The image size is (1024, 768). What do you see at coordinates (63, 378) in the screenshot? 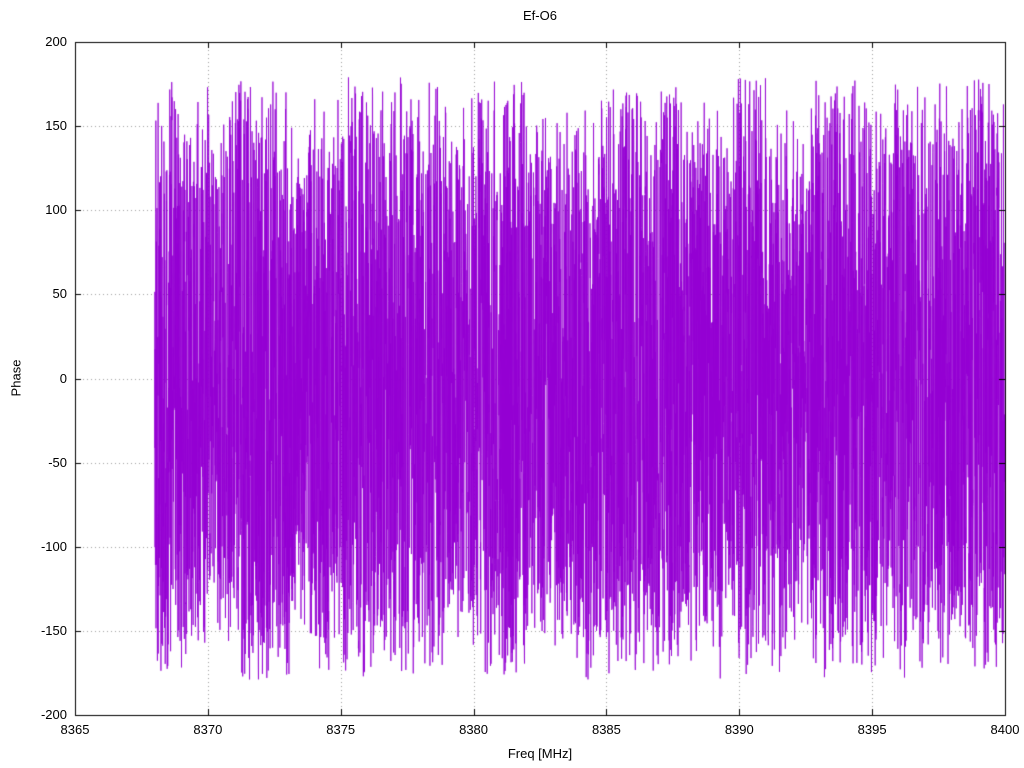
I see `y-tick-label: 0` at bounding box center [63, 378].